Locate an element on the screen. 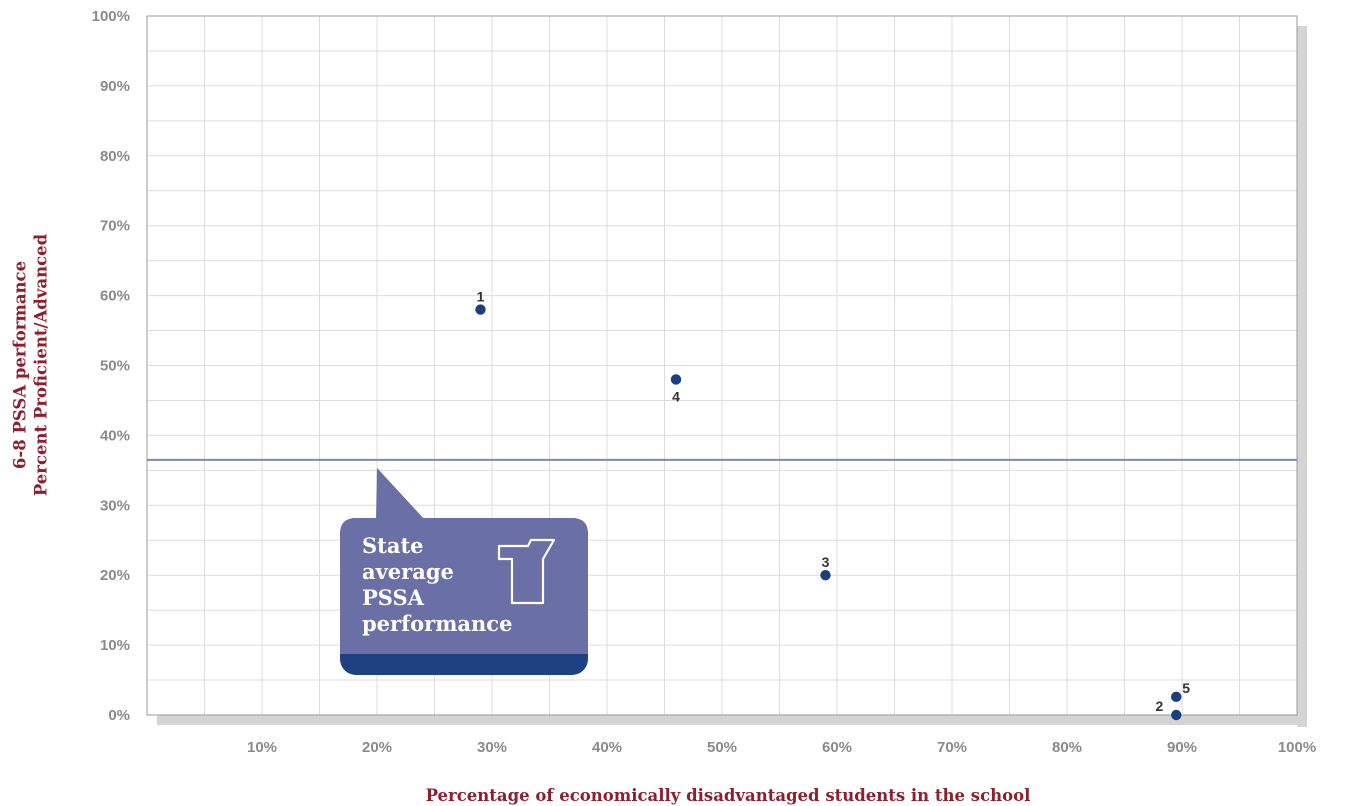  callout-text-line: average is located at coordinates (408, 571).